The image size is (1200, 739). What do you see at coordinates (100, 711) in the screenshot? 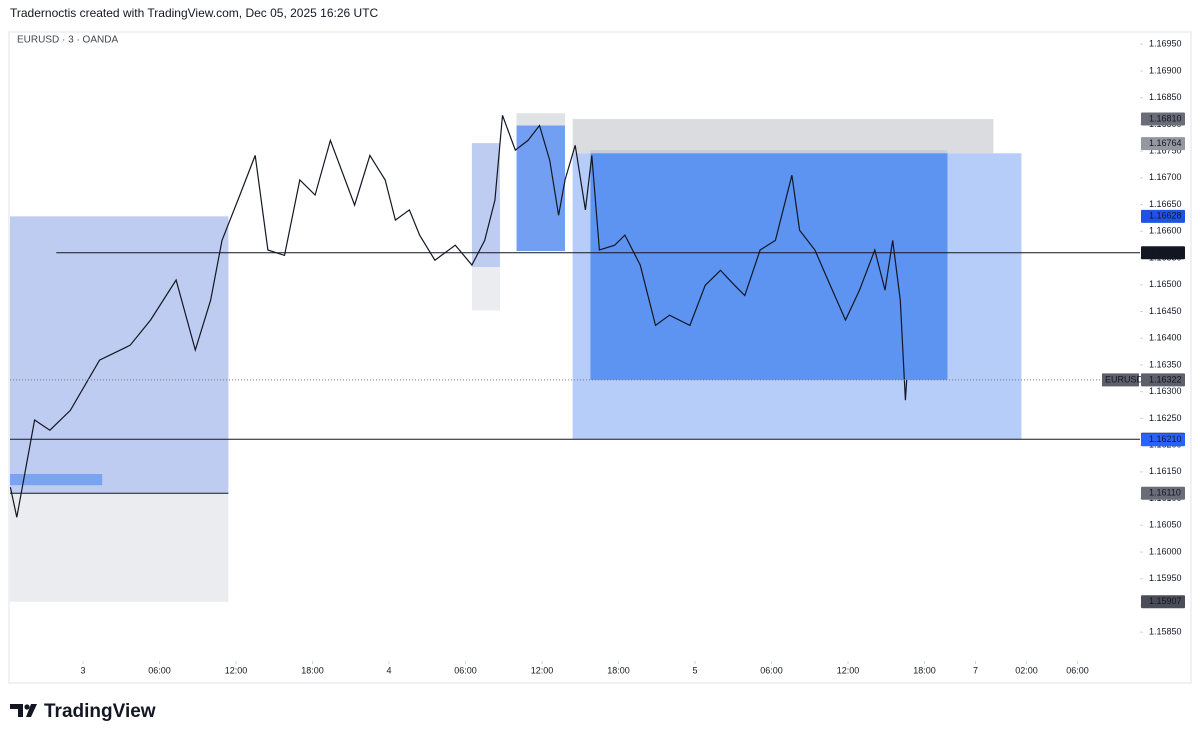
I see `logo-text: TradingView` at bounding box center [100, 711].